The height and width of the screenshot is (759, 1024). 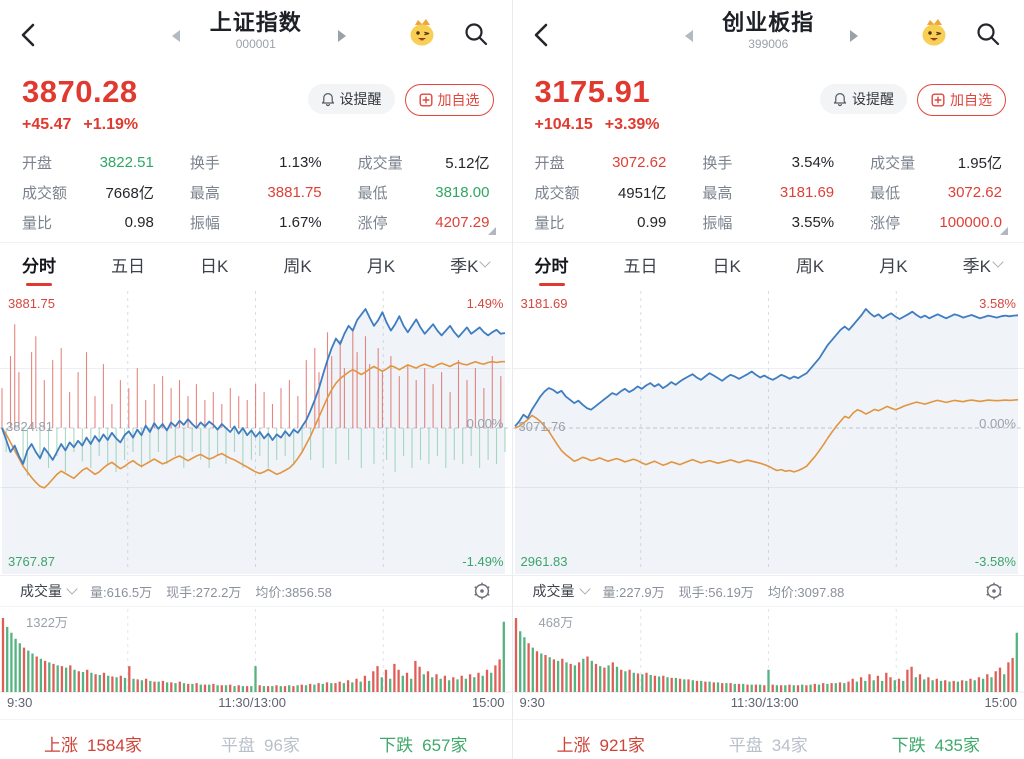 What do you see at coordinates (80, 91) in the screenshot?
I see `last-price: 3870.28` at bounding box center [80, 91].